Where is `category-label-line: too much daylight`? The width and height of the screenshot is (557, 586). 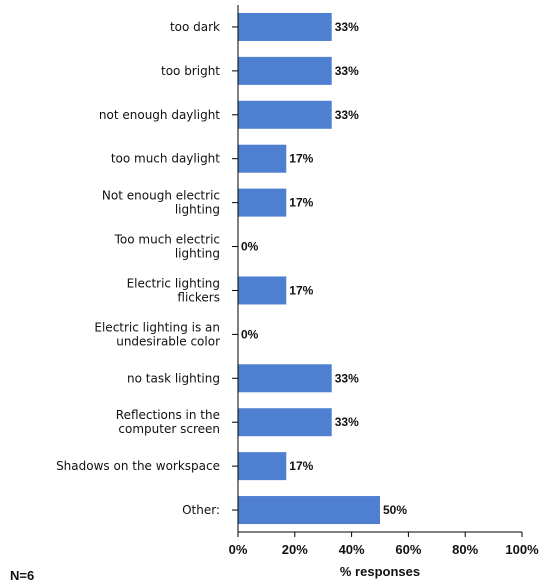 category-label-line: too much daylight is located at coordinates (165, 159).